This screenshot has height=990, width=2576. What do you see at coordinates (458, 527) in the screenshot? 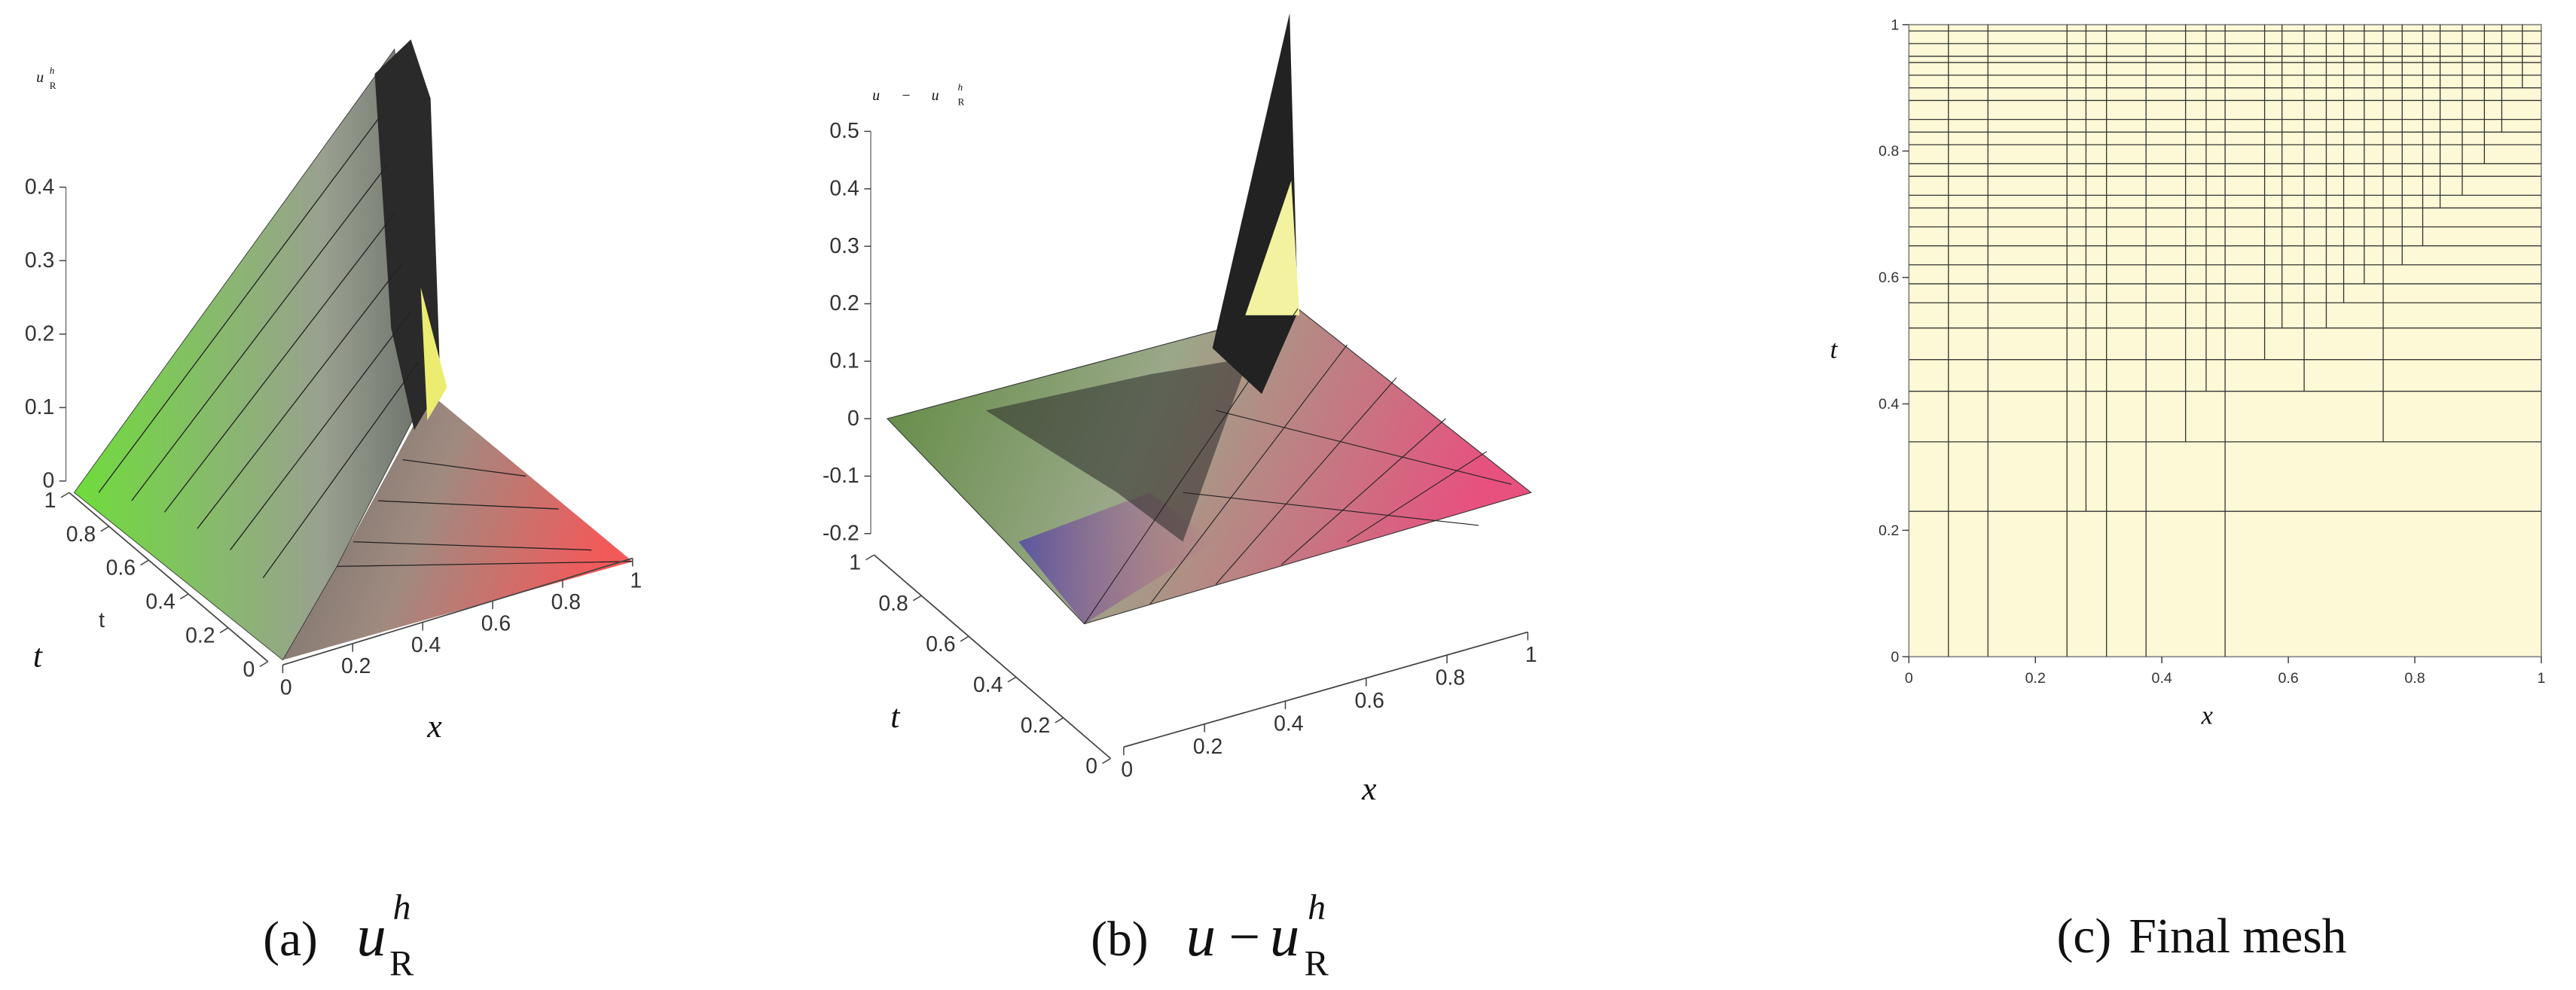
I see `surface-floor` at bounding box center [458, 527].